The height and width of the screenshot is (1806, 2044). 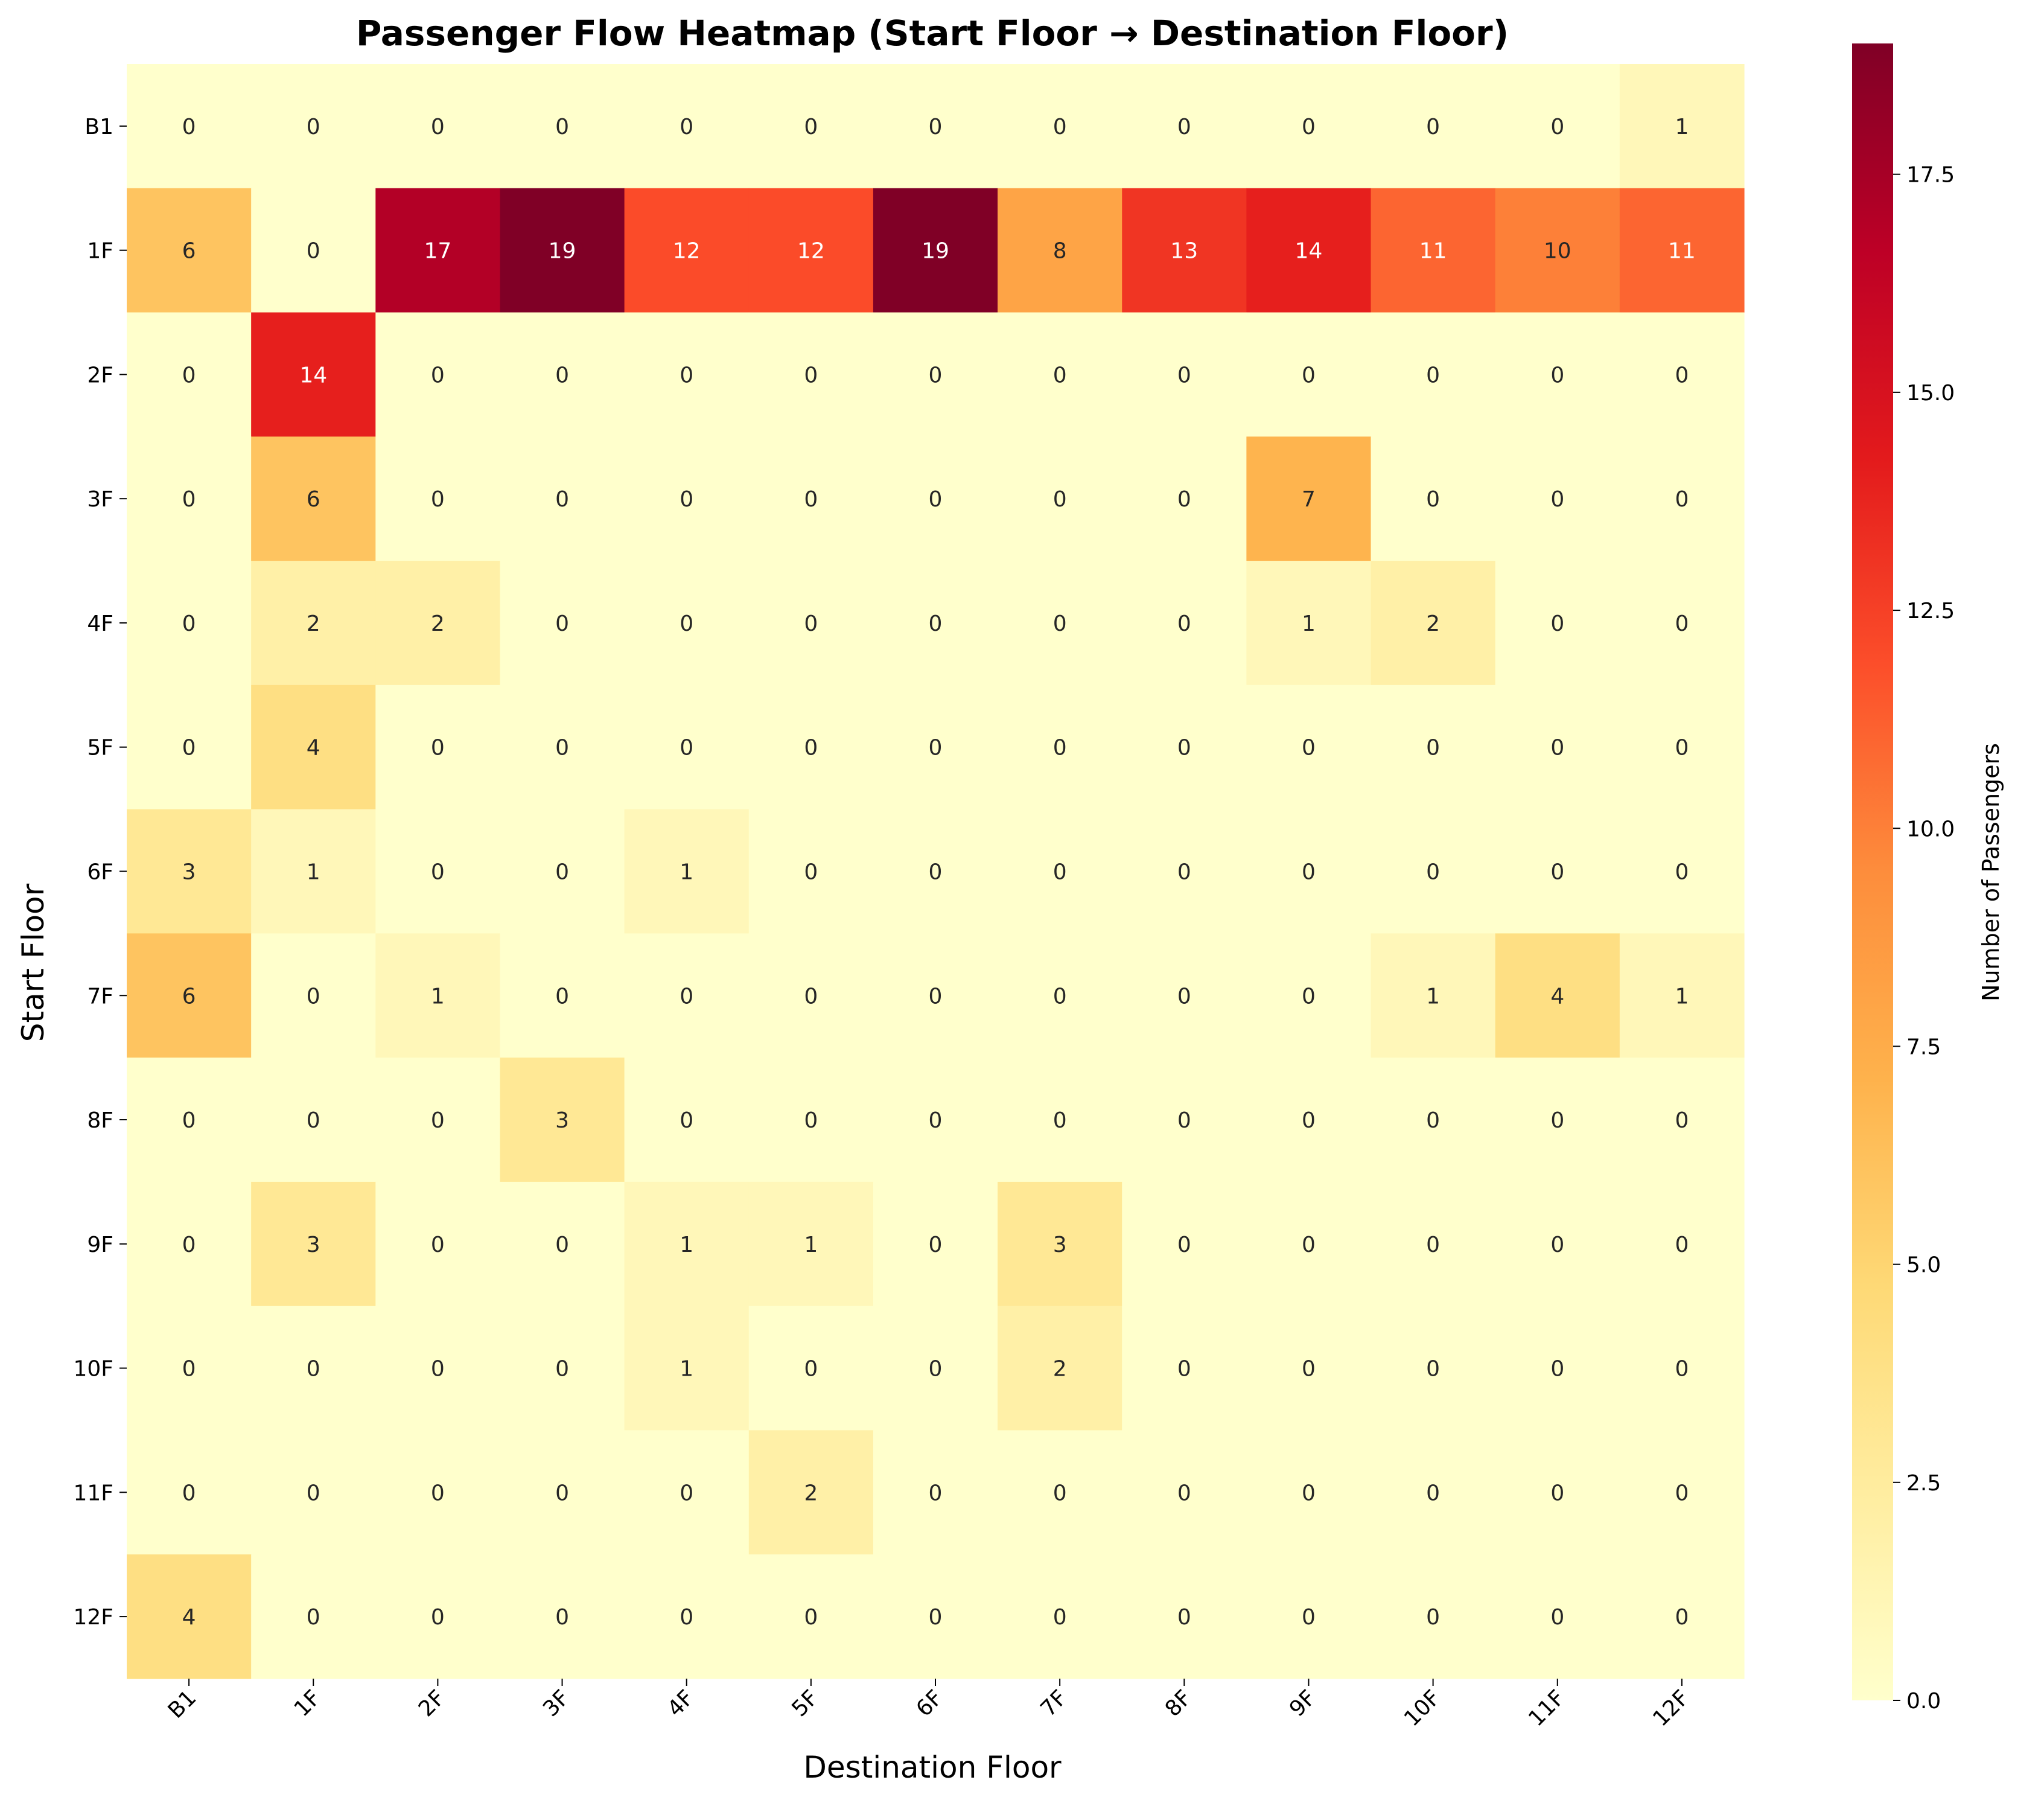 I want to click on heatmap-cell-10F-5F, so click(x=811, y=1368).